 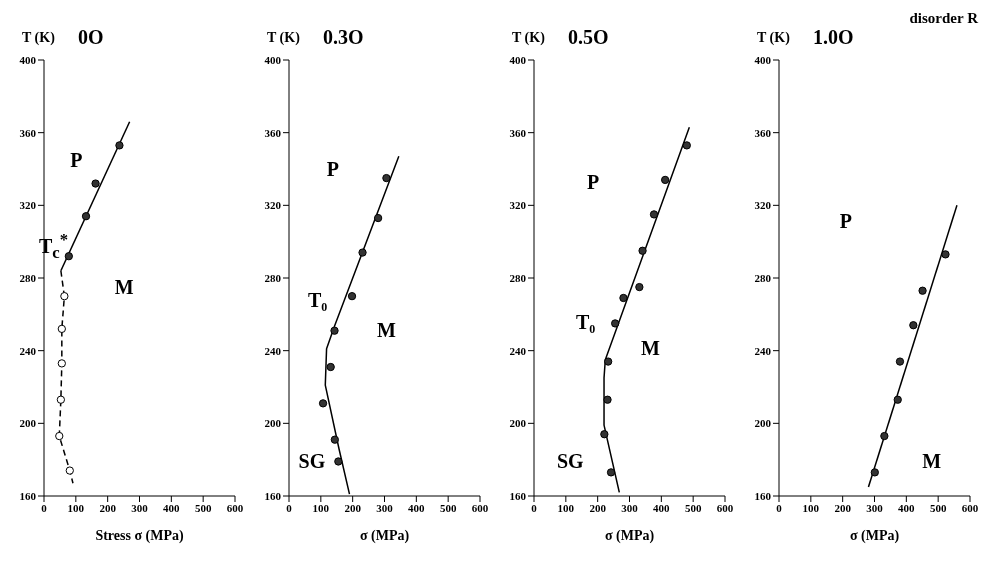 I want to click on text: disorder R, so click(x=943, y=18).